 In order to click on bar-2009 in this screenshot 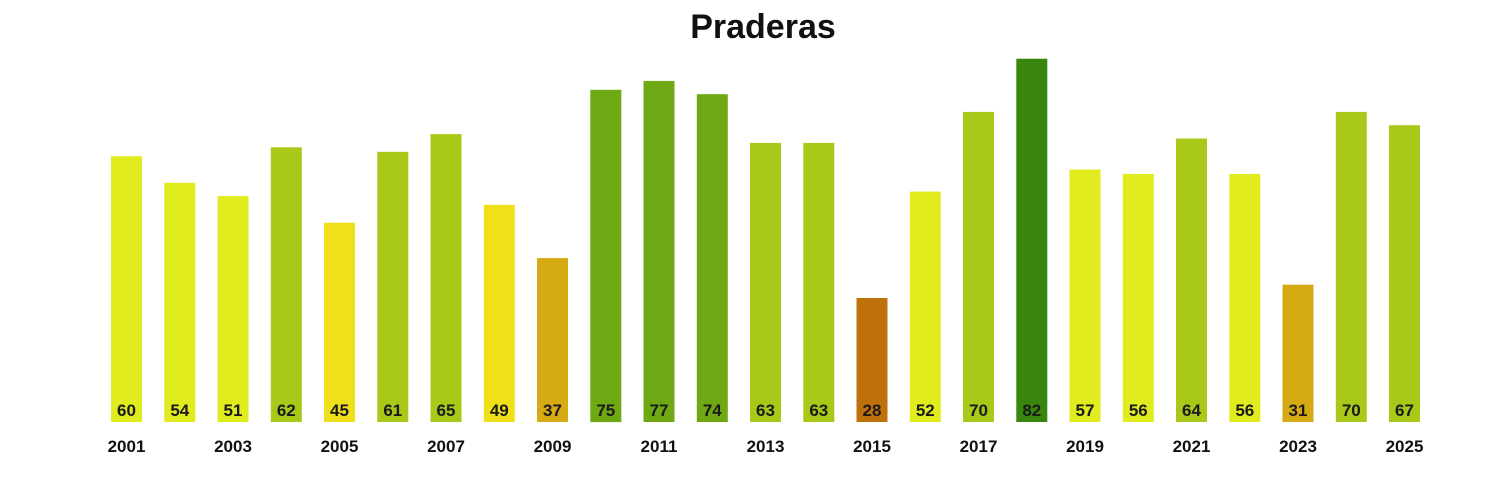, I will do `click(552, 340)`.